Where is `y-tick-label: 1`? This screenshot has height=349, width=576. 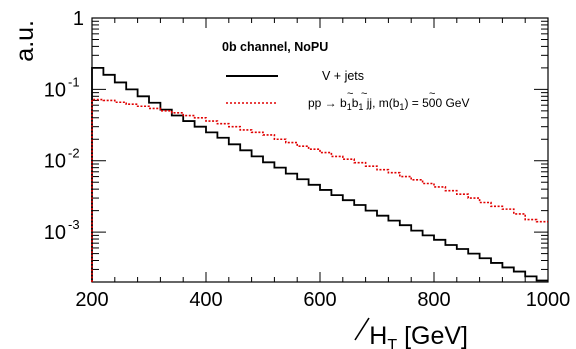 y-tick-label: 1 is located at coordinates (78, 19).